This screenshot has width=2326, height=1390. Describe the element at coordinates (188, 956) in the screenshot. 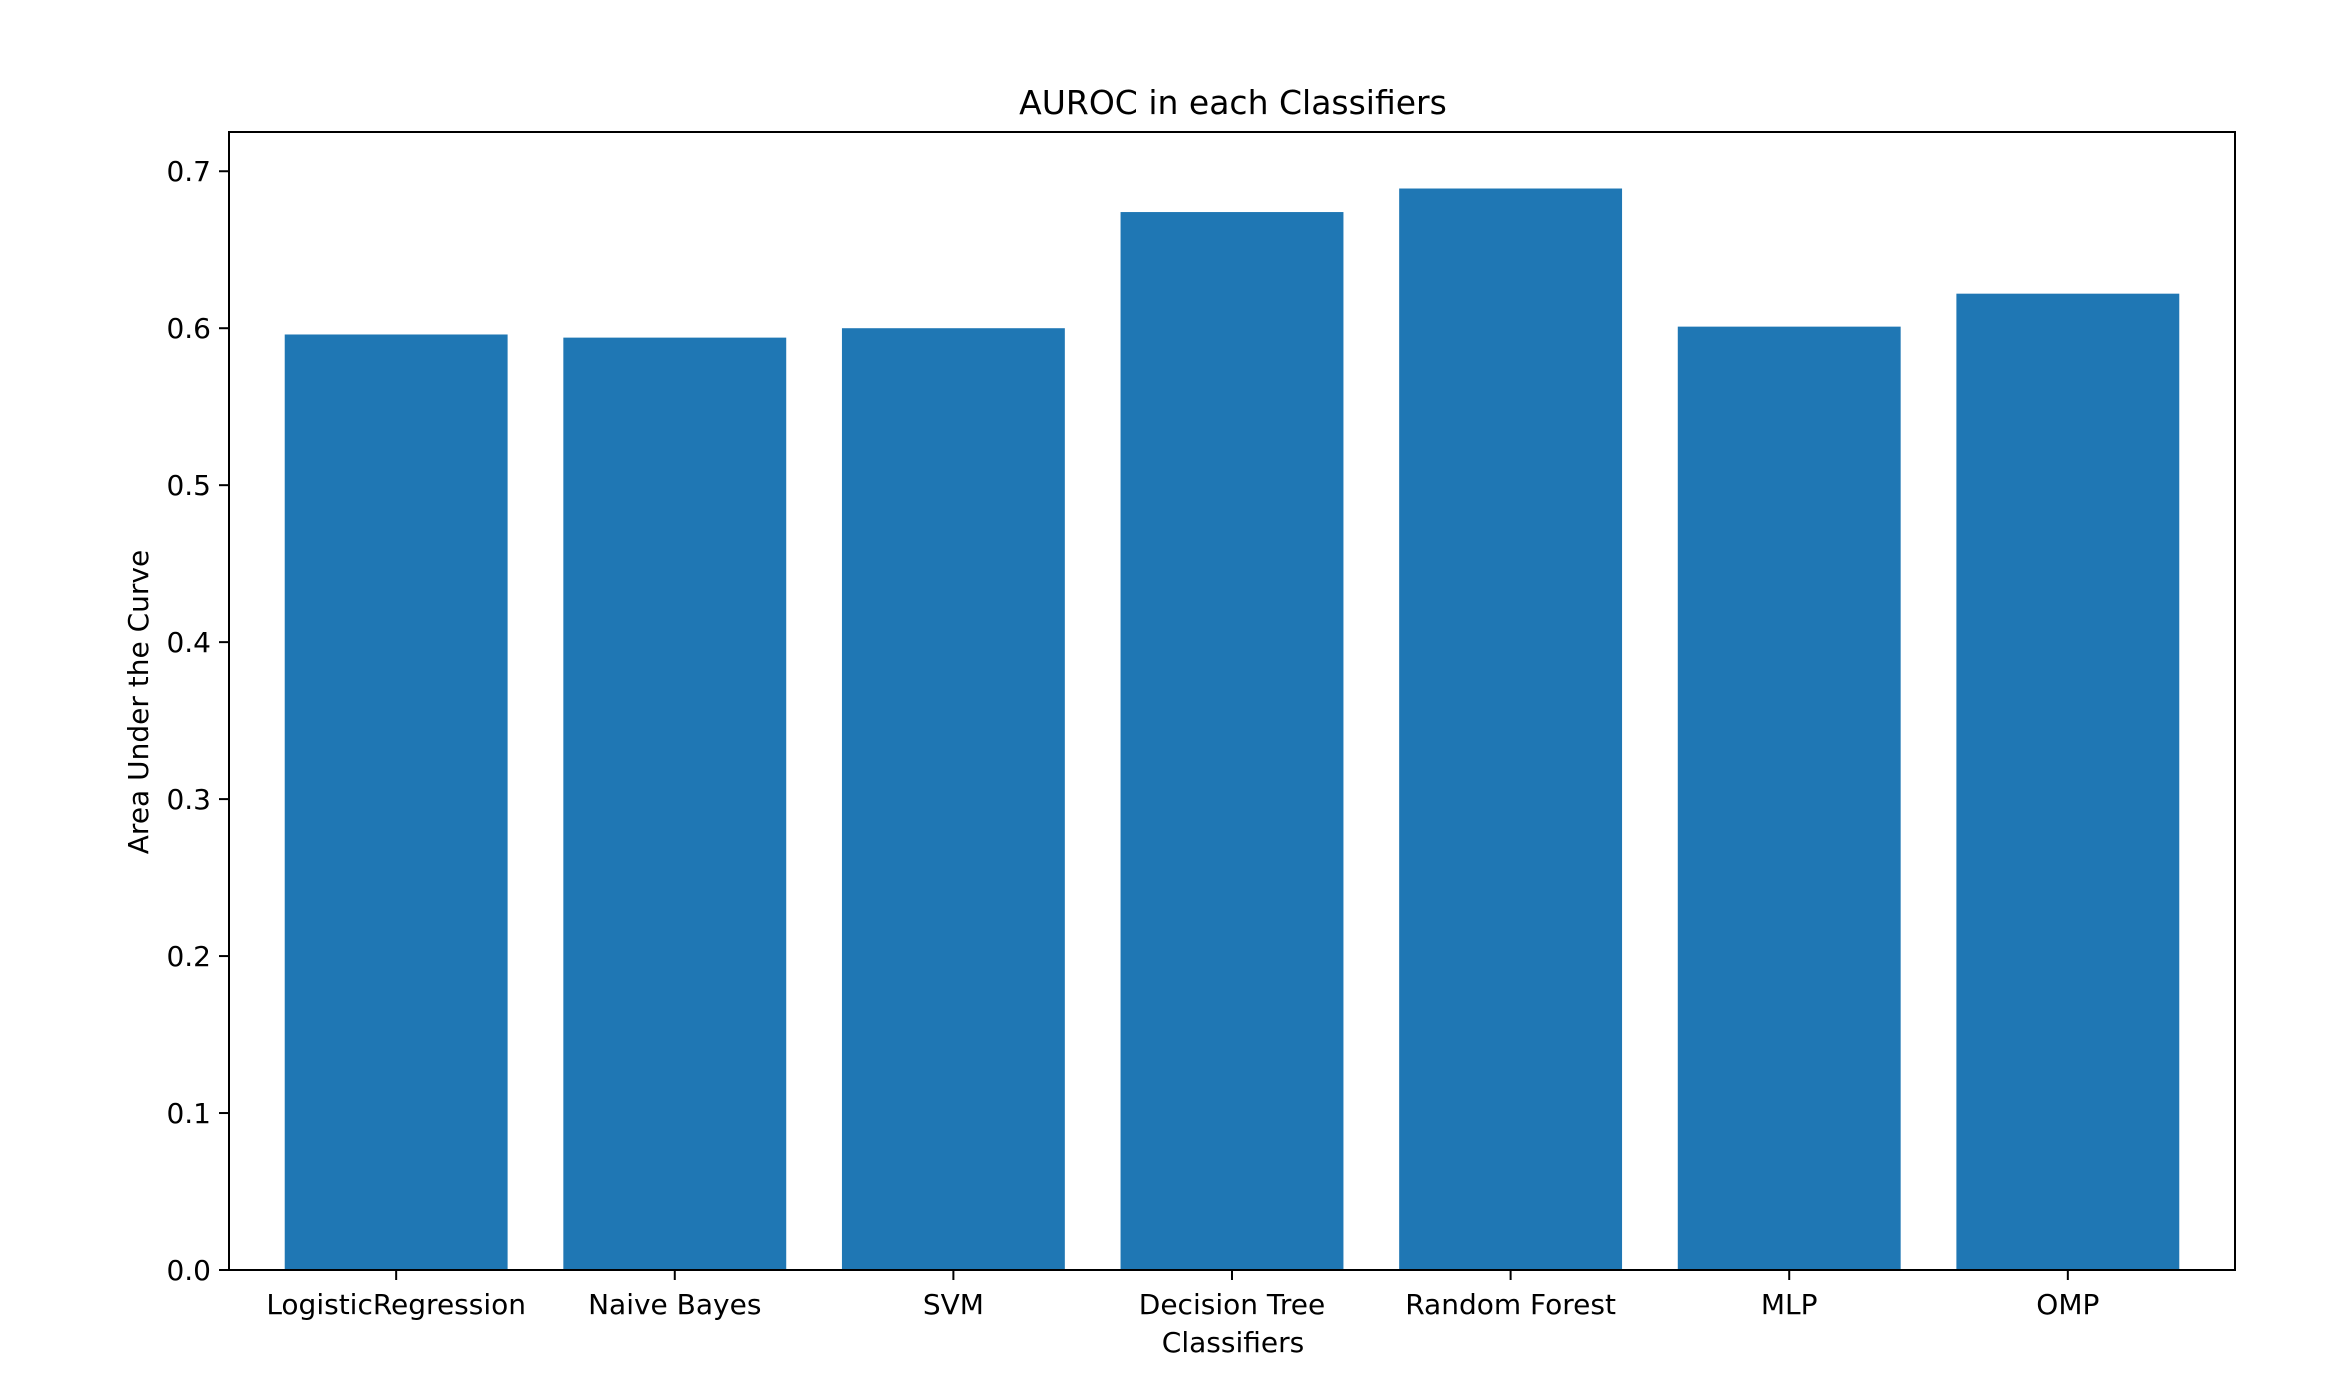

I see `y-tick-label: 0.2` at that location.